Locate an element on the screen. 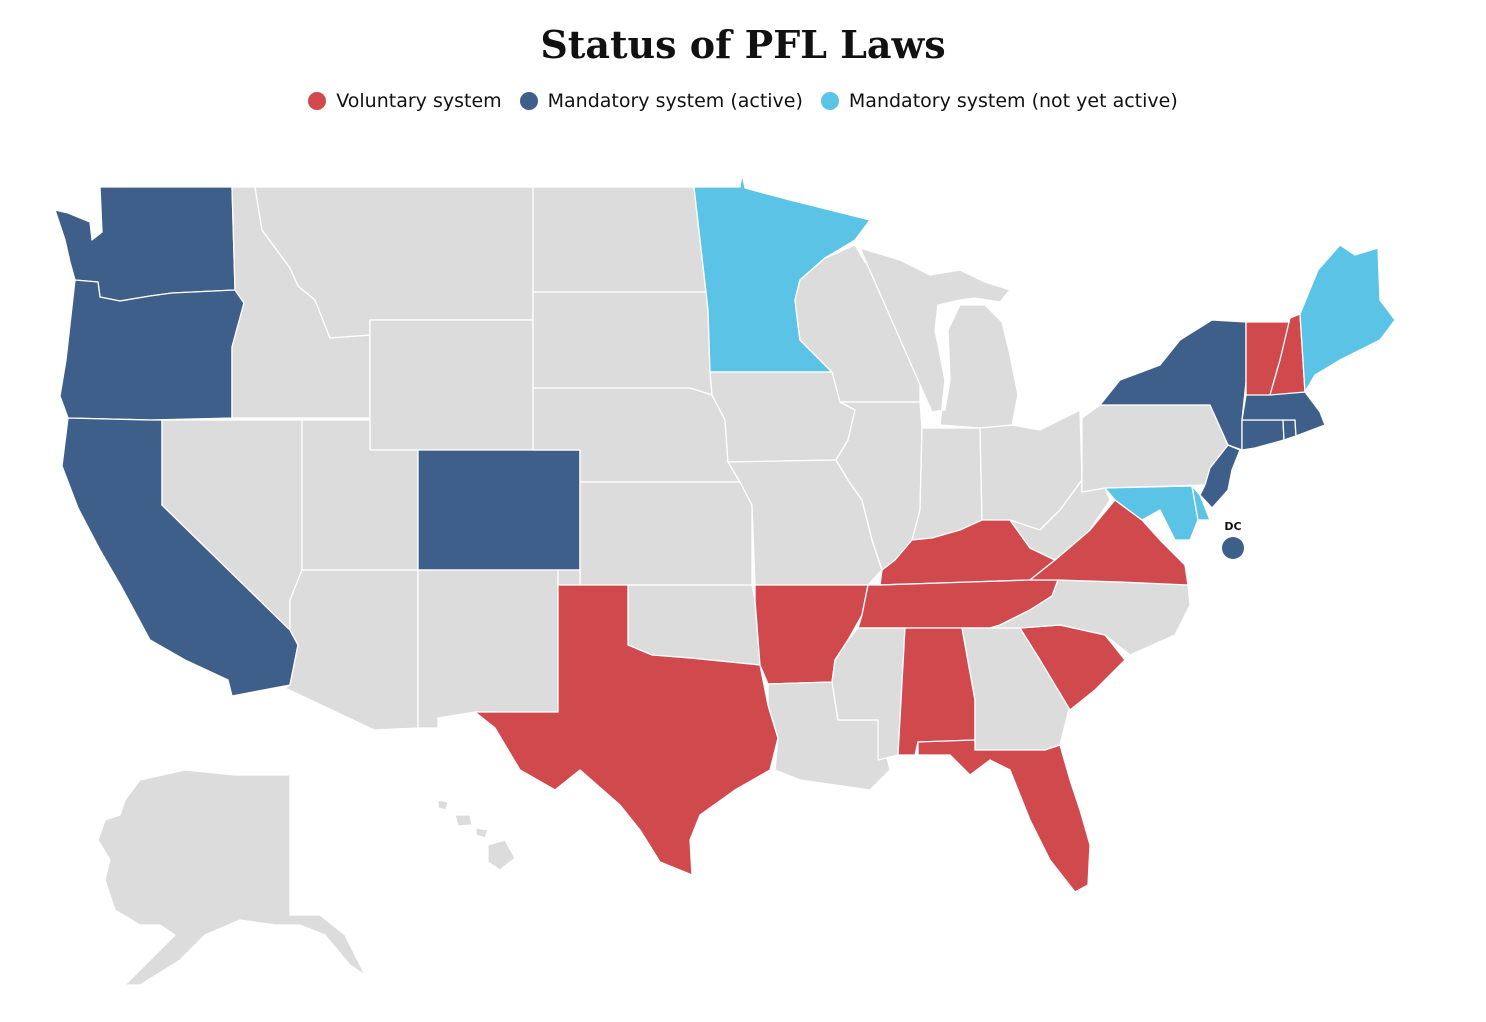 This screenshot has width=1486, height=1022. state-OR is located at coordinates (152, 350).